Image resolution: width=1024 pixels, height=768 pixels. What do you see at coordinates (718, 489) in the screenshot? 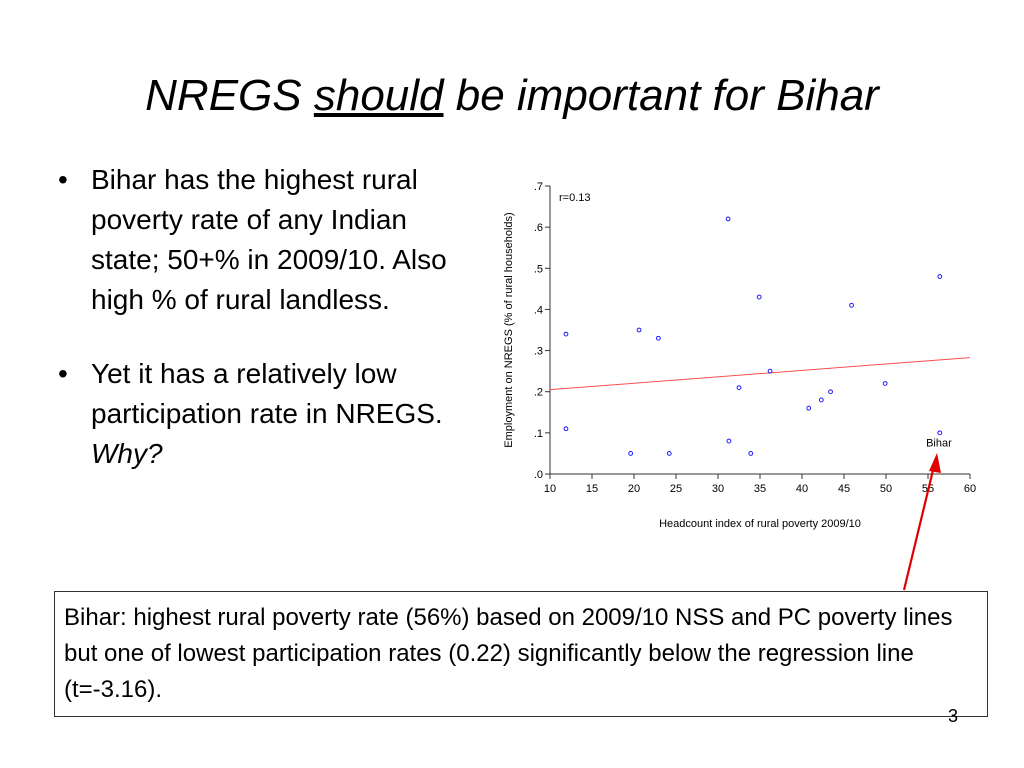
I see `x-tick-label: 30` at bounding box center [718, 489].